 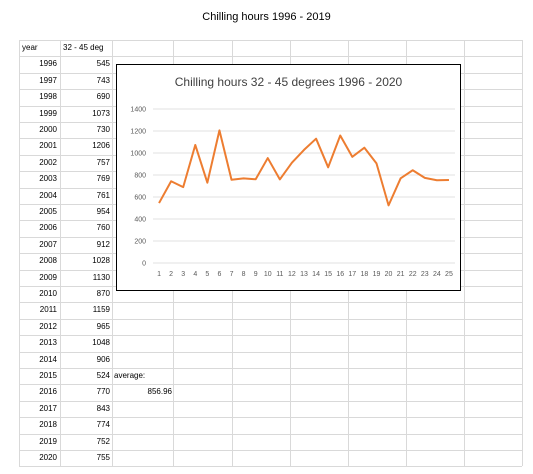 What do you see at coordinates (140, 198) in the screenshot?
I see `y-tick-label: 600` at bounding box center [140, 198].